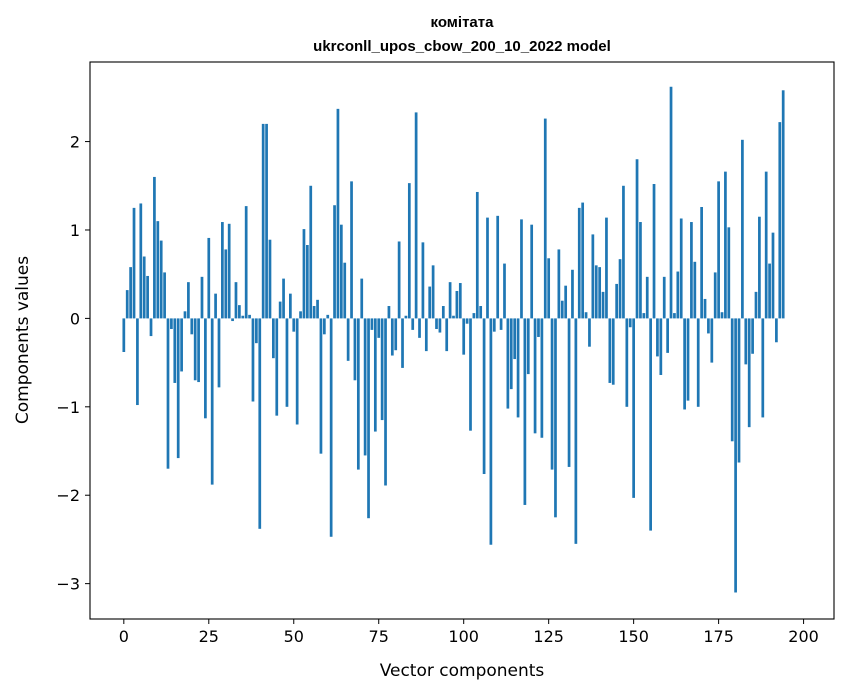 The height and width of the screenshot is (696, 847). Describe the element at coordinates (75, 318) in the screenshot. I see `y-tick-label: 0` at that location.